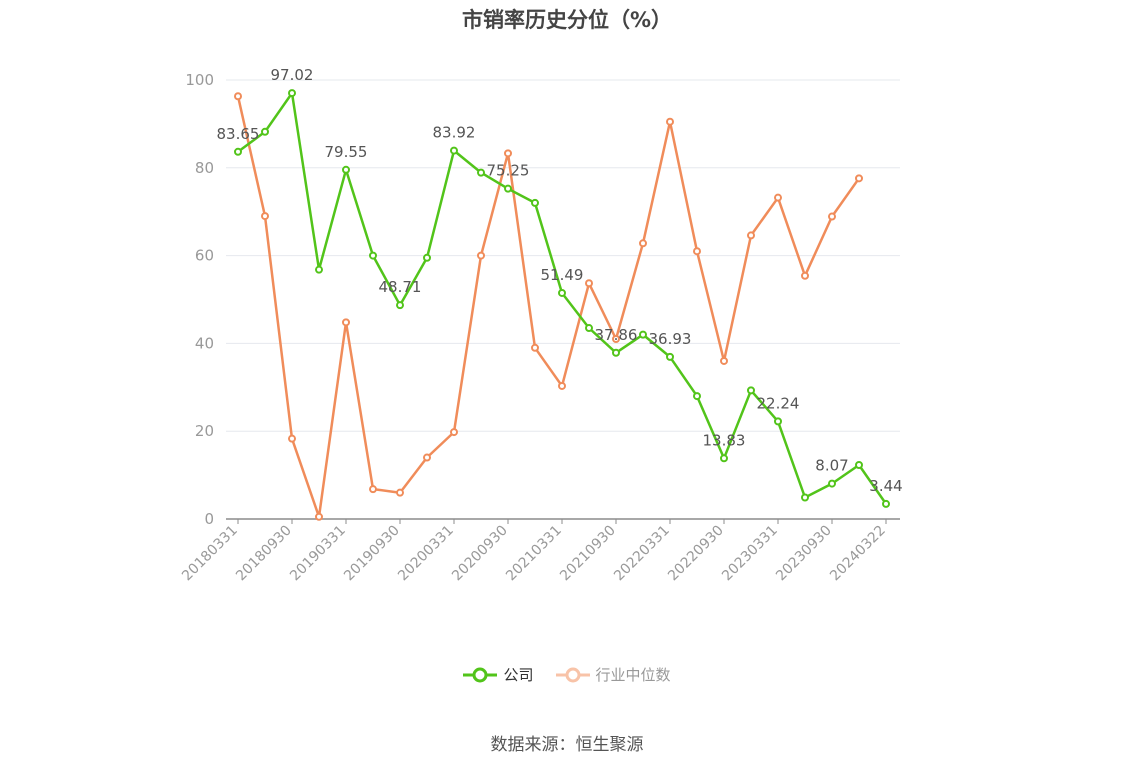 The width and height of the screenshot is (1134, 766). Describe the element at coordinates (204, 431) in the screenshot. I see `y-tick-label: 20` at that location.